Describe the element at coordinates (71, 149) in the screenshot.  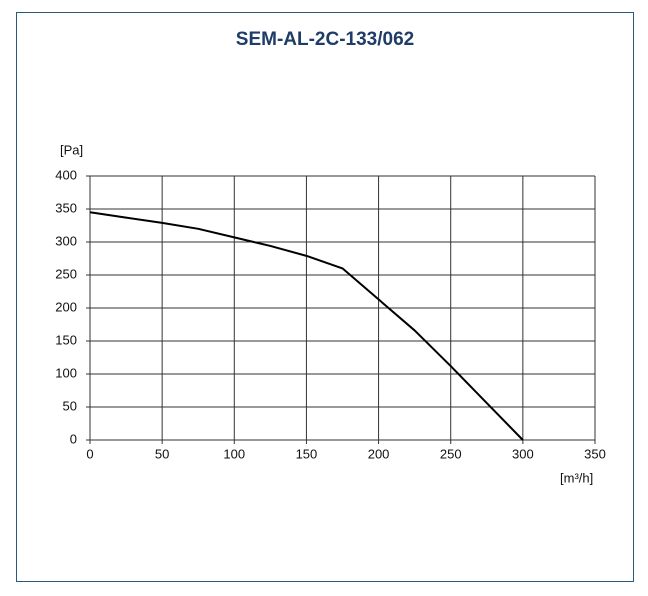
I see `y-axis-label: [Pa]` at that location.